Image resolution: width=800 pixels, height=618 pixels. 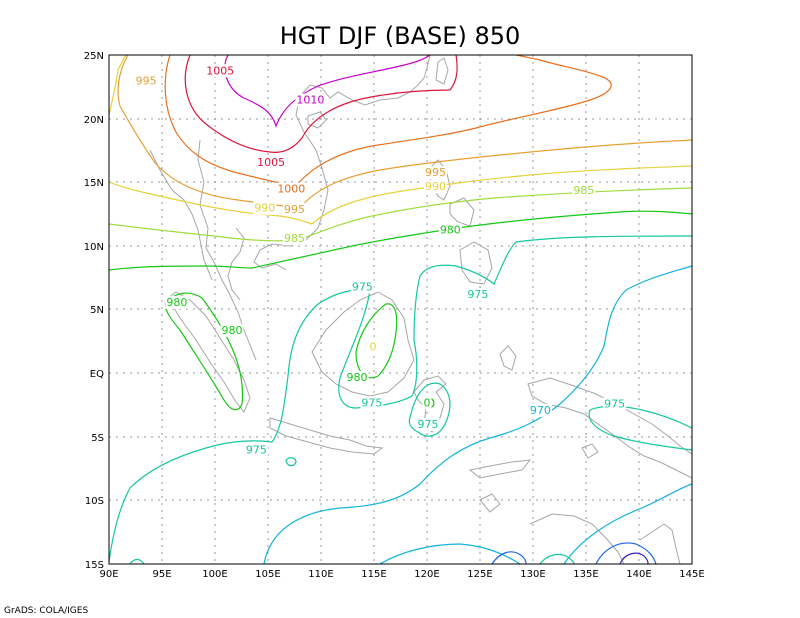 I want to click on coast-indochina-west, so click(x=227, y=250).